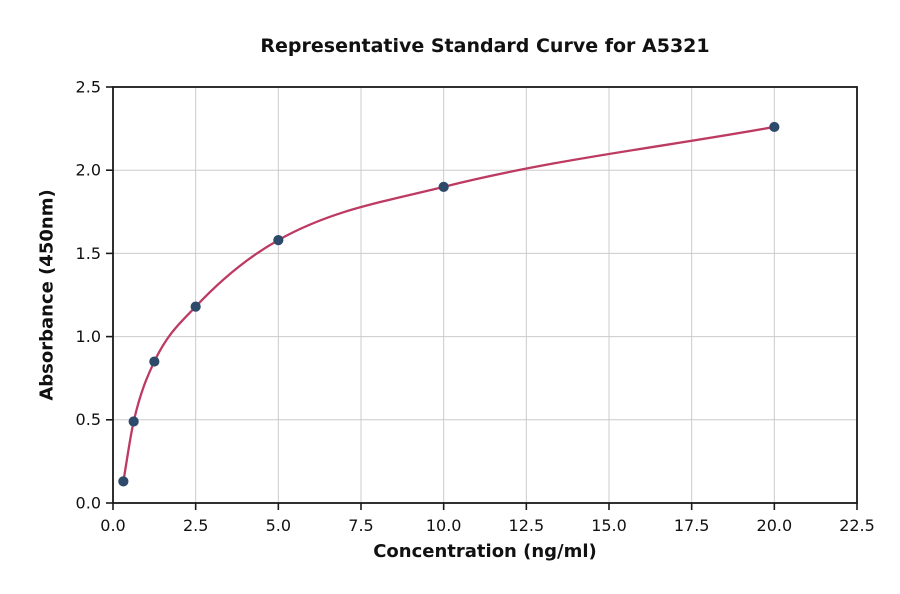 The width and height of the screenshot is (900, 594). What do you see at coordinates (88, 253) in the screenshot?
I see `y-tick-label: 1.5` at bounding box center [88, 253].